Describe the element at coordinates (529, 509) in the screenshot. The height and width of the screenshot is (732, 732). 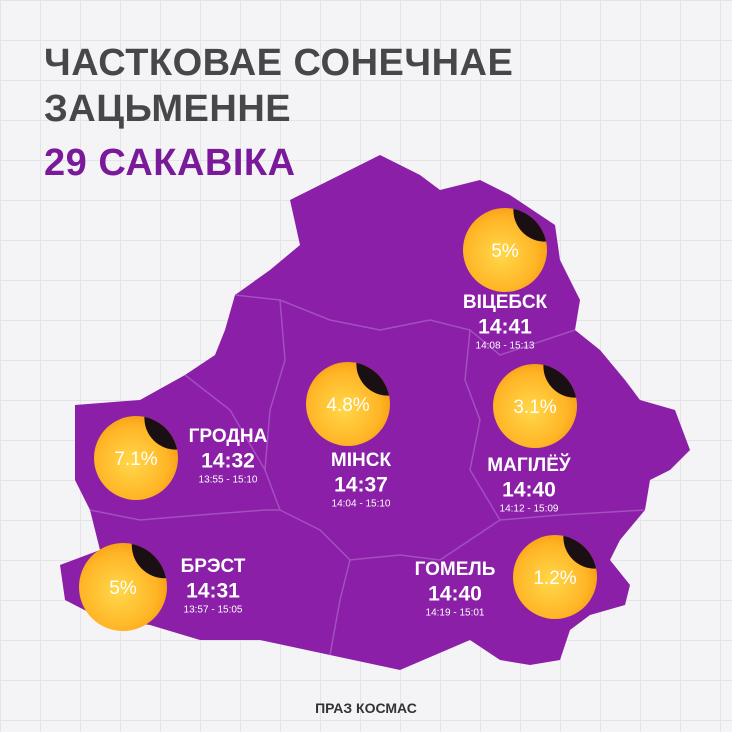
I see `time-range: 14:12 - 15:09` at that location.